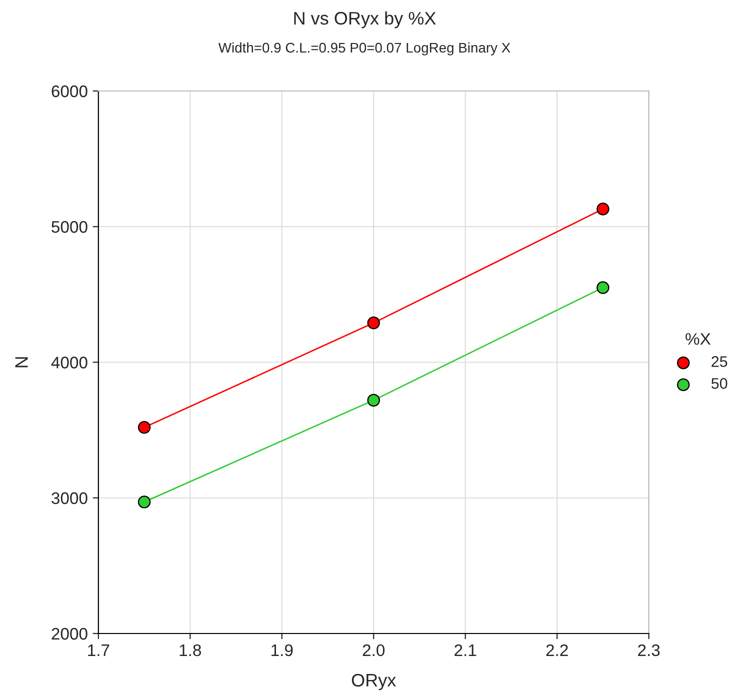  I want to click on x-tick-label: 2.2, so click(557, 650).